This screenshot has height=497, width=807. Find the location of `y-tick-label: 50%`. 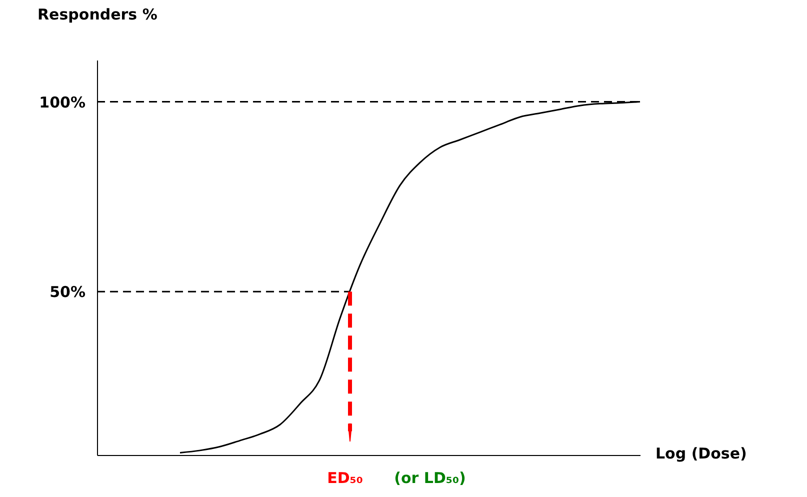

y-tick-label: 50% is located at coordinates (68, 292).